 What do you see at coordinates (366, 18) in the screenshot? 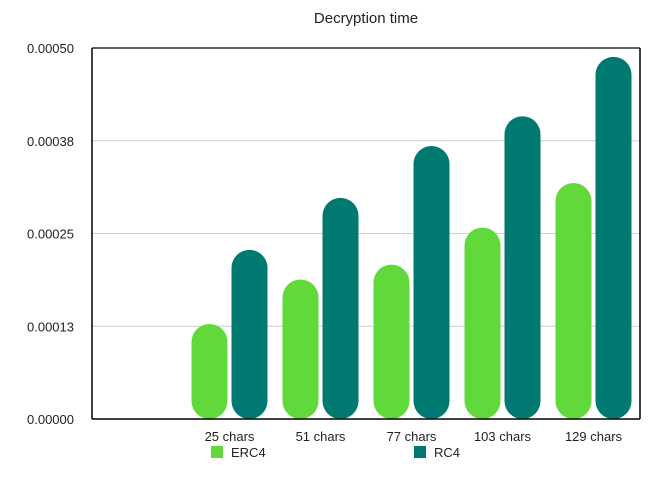
I see `chart-title: Decryption time` at bounding box center [366, 18].